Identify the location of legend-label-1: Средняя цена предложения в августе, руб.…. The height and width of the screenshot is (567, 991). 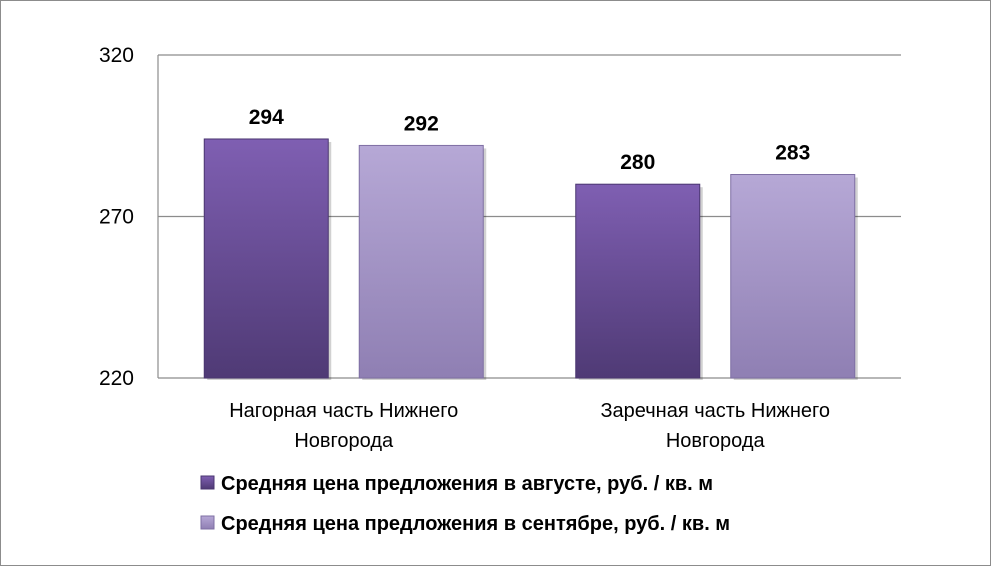
(467, 484).